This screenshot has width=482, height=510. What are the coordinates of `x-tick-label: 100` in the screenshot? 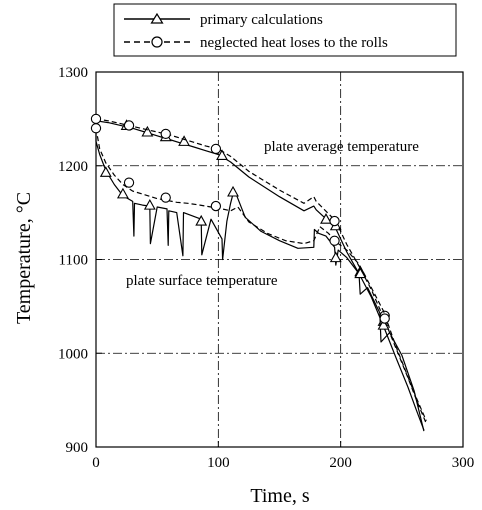 It's located at (218, 463).